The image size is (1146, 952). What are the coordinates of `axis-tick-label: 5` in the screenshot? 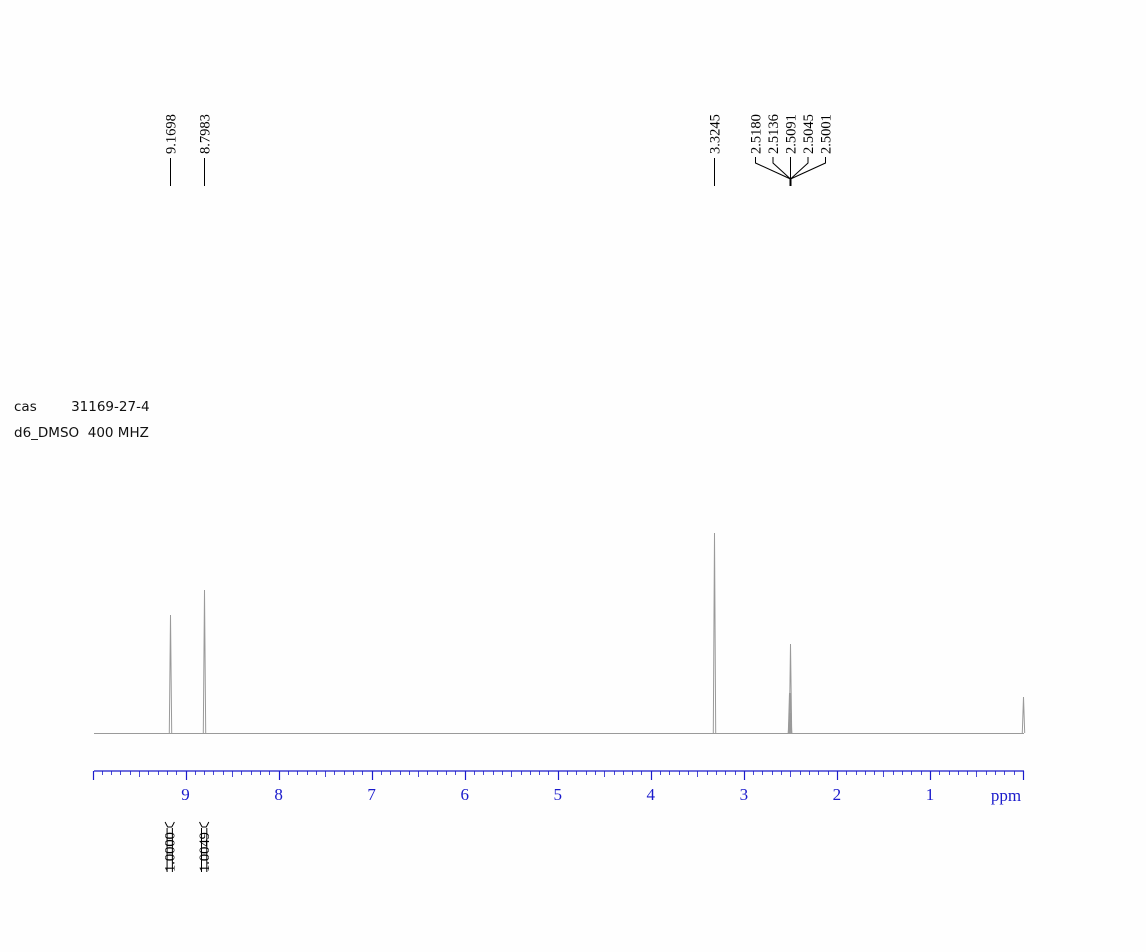 It's located at (558, 794).